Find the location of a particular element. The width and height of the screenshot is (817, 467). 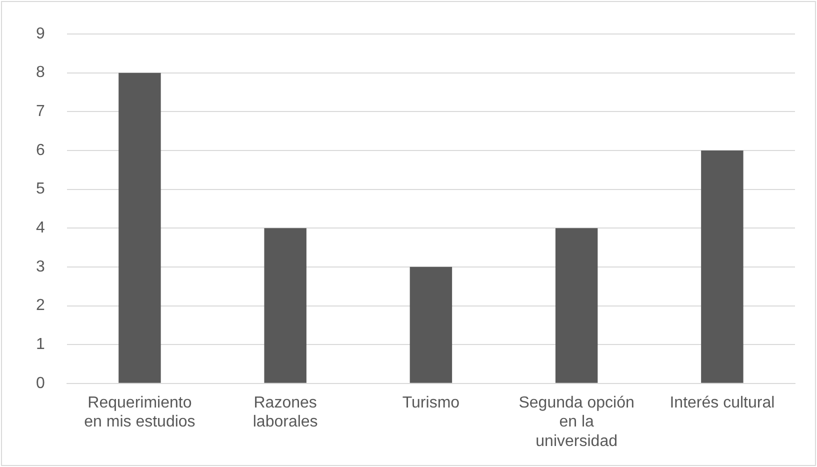

y-tick-label: 0 is located at coordinates (40, 383).